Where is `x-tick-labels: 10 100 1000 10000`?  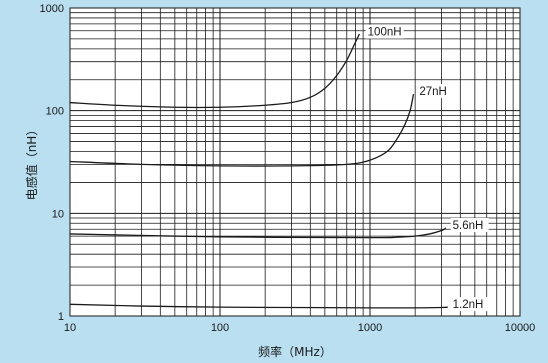 x-tick-labels: 10 100 1000 10000 is located at coordinates (299, 328).